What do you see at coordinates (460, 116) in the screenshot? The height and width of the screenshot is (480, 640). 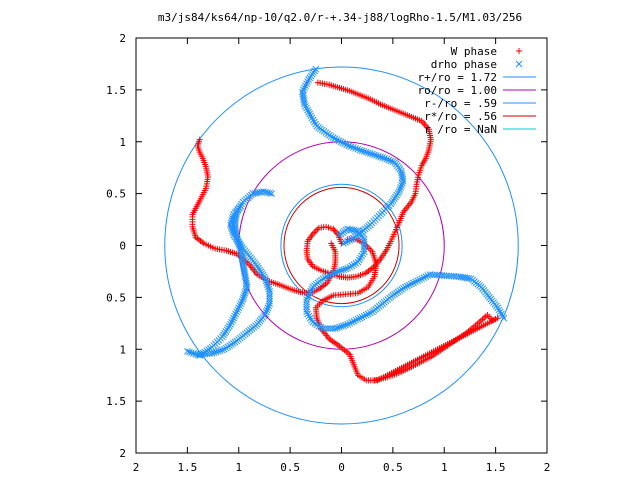 I see `legend-label: r*/ro = .56` at bounding box center [460, 116].